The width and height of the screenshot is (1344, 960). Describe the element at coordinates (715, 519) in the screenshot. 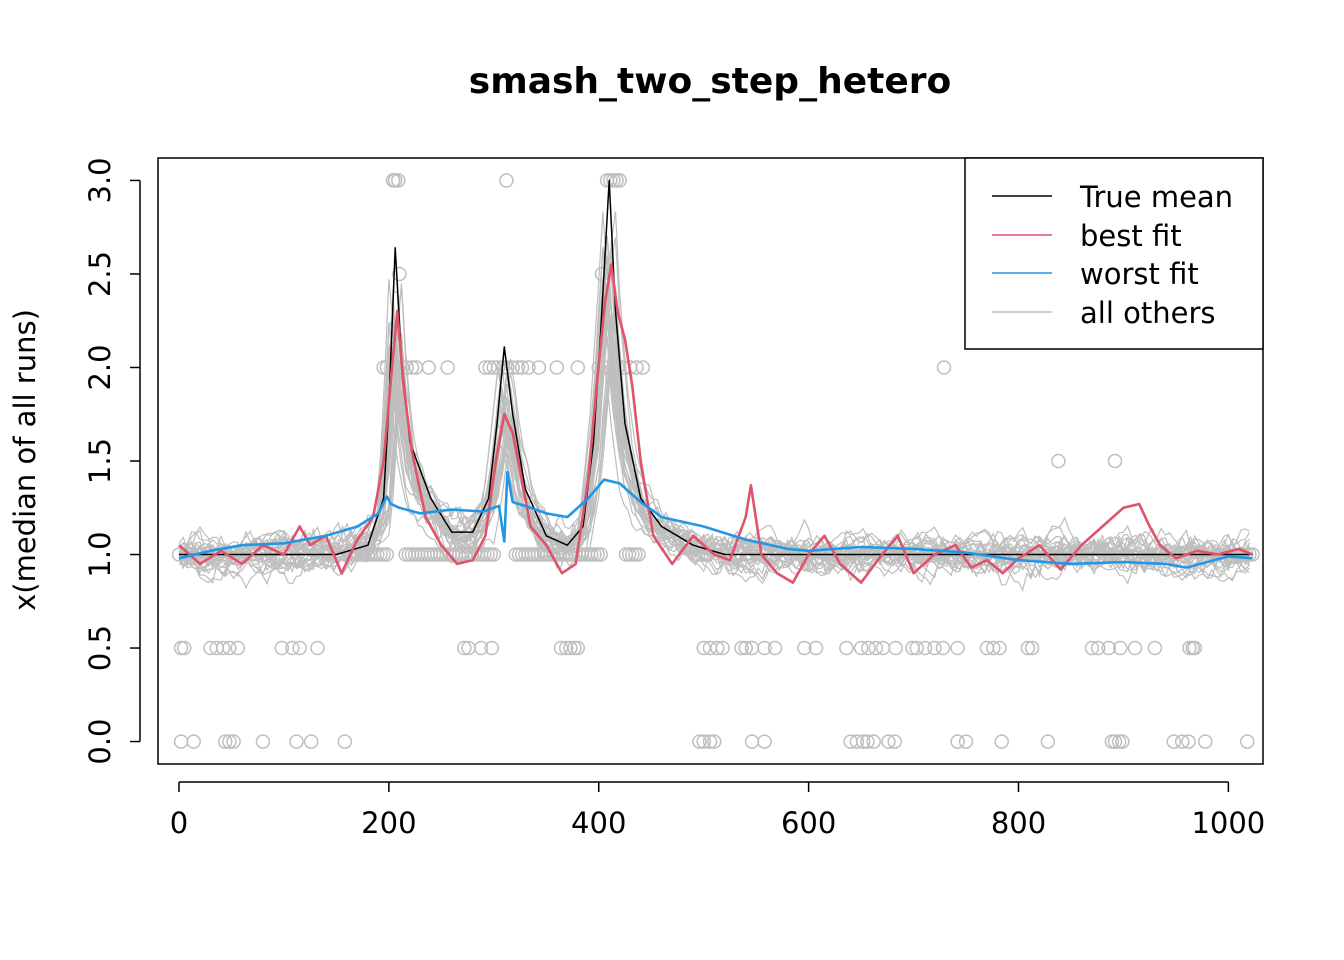

I see `worst-fit-line` at that location.